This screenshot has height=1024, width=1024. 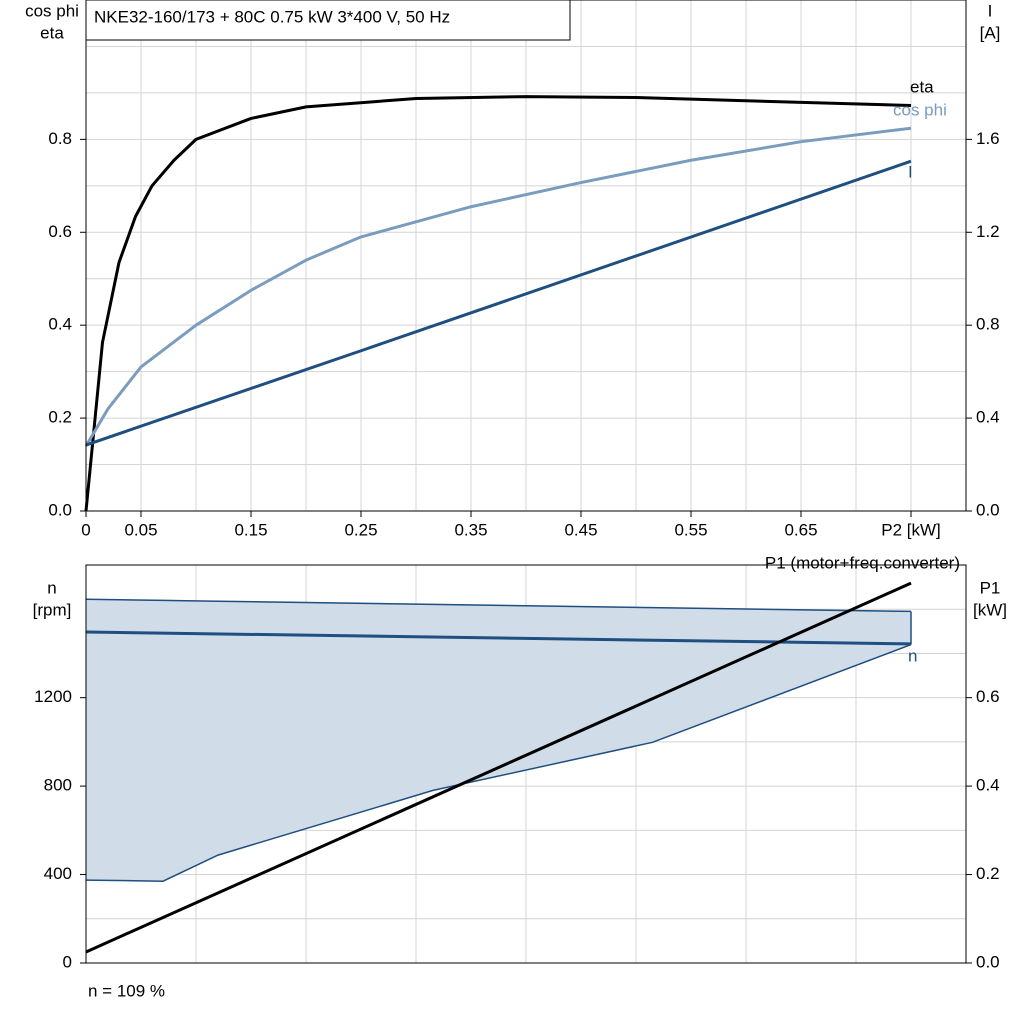 What do you see at coordinates (60, 509) in the screenshot?
I see `y-tick-label: 0.0` at bounding box center [60, 509].